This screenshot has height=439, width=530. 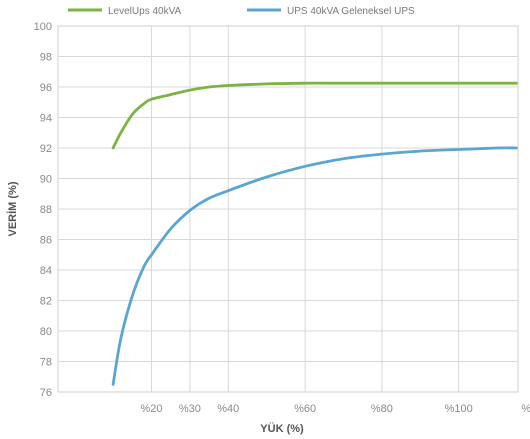 What do you see at coordinates (282, 428) in the screenshot?
I see `x-axis-title: YÜK (%)` at bounding box center [282, 428].